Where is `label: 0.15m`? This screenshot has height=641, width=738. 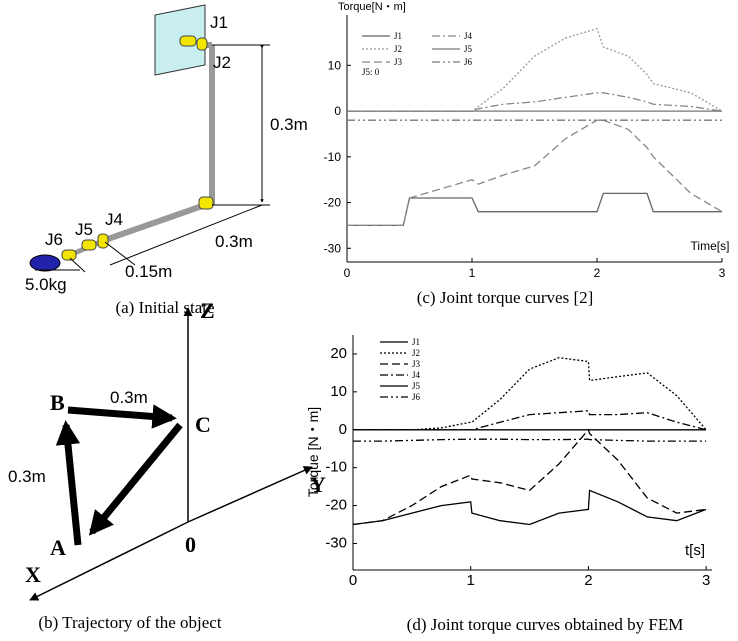
label: 0.15m is located at coordinates (148, 271).